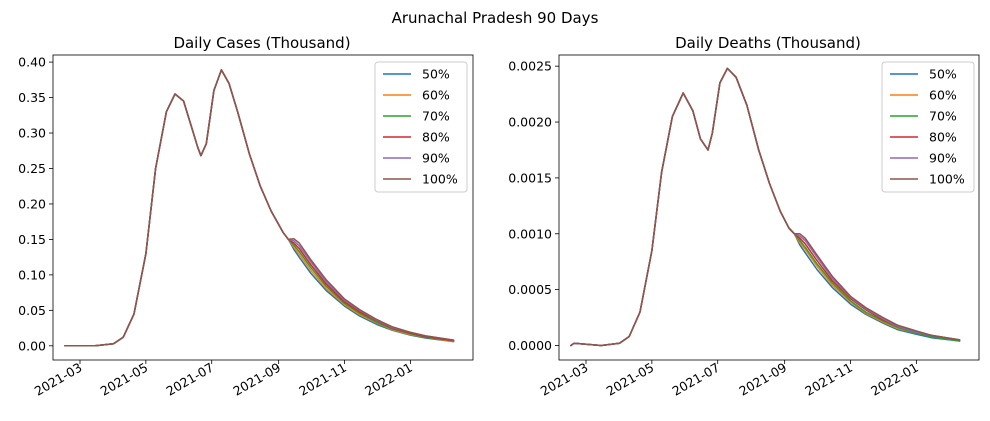 This screenshot has width=990, height=421. Describe the element at coordinates (530, 66) in the screenshot. I see `deaths-ytick-label: 0.0025` at that location.